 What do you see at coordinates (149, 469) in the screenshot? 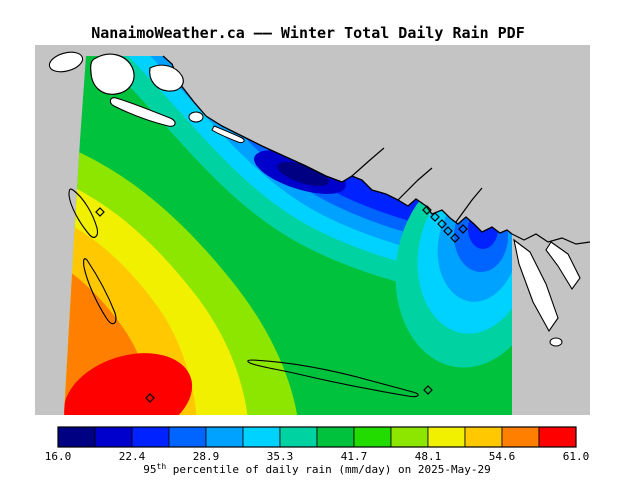
I see `caption-prefix: 95` at bounding box center [149, 469].